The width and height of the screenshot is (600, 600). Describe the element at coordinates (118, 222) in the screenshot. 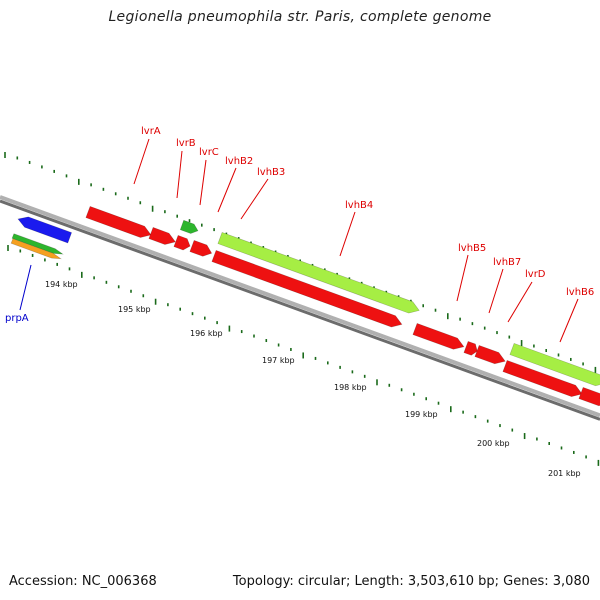

I see `gene-arrow-lvrA` at that location.